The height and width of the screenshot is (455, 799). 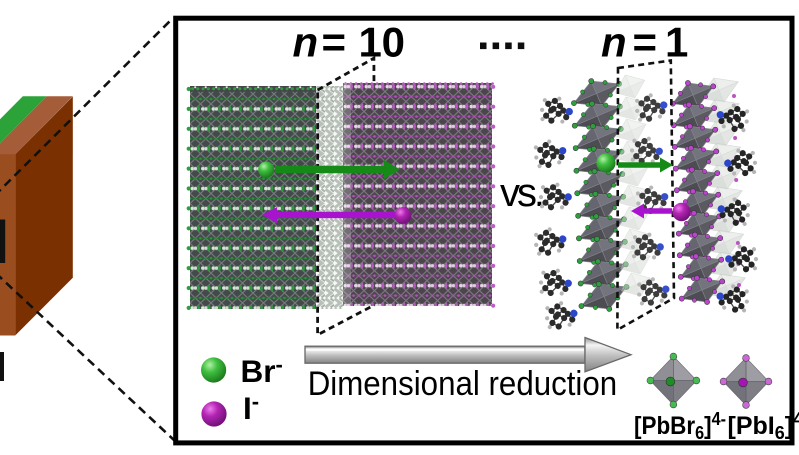 What do you see at coordinates (676, 42) in the screenshot?
I see `svg-text: 1` at bounding box center [676, 42].